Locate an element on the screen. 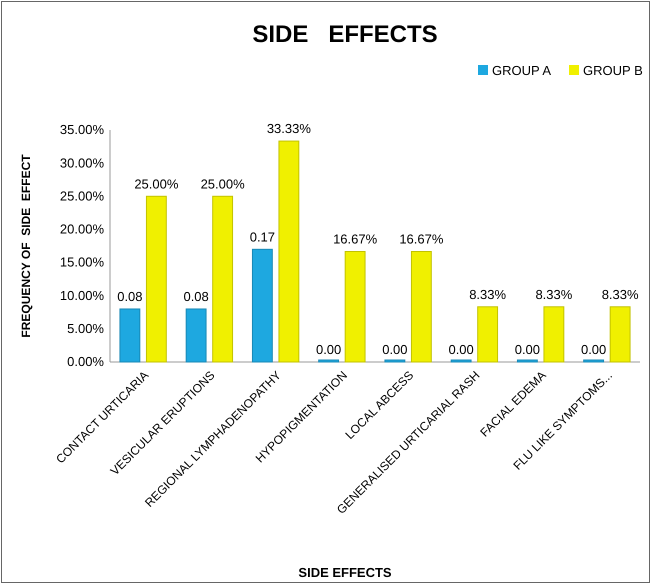  y-tick-label: 10.00% is located at coordinates (82, 295).